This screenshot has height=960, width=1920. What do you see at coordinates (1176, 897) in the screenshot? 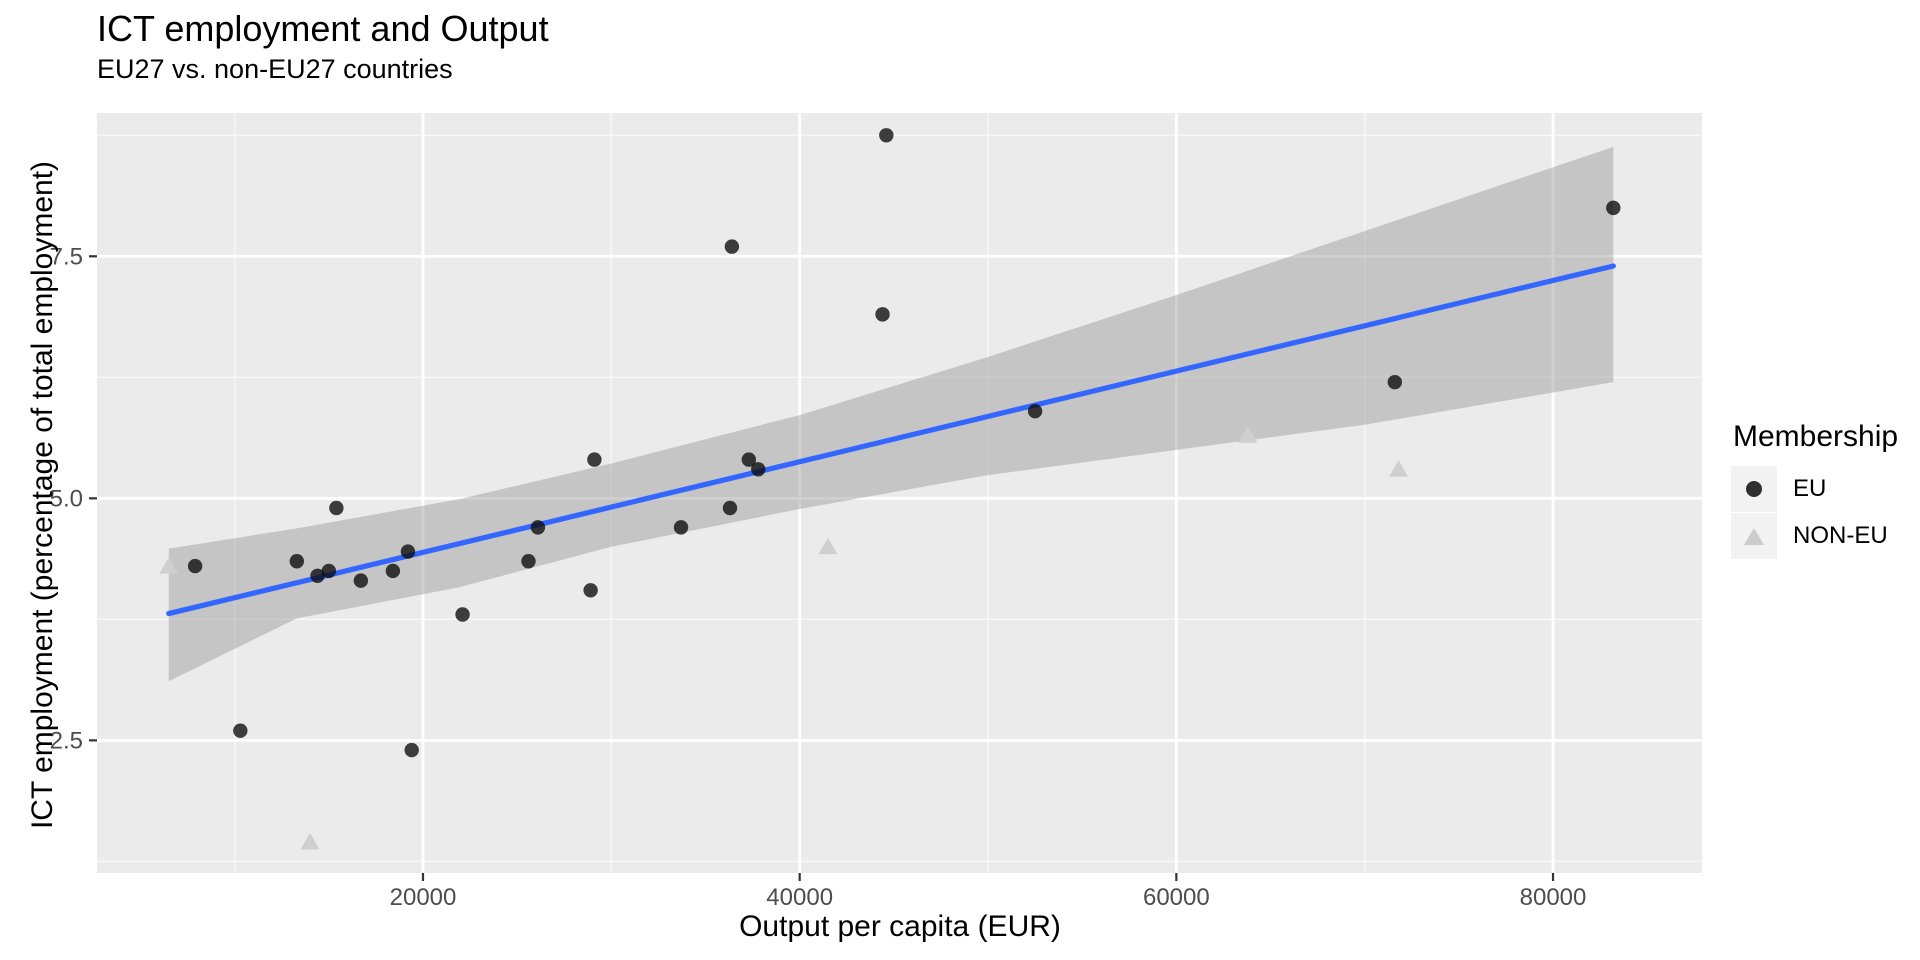
I see `x-tick-label: 60000` at bounding box center [1176, 897].